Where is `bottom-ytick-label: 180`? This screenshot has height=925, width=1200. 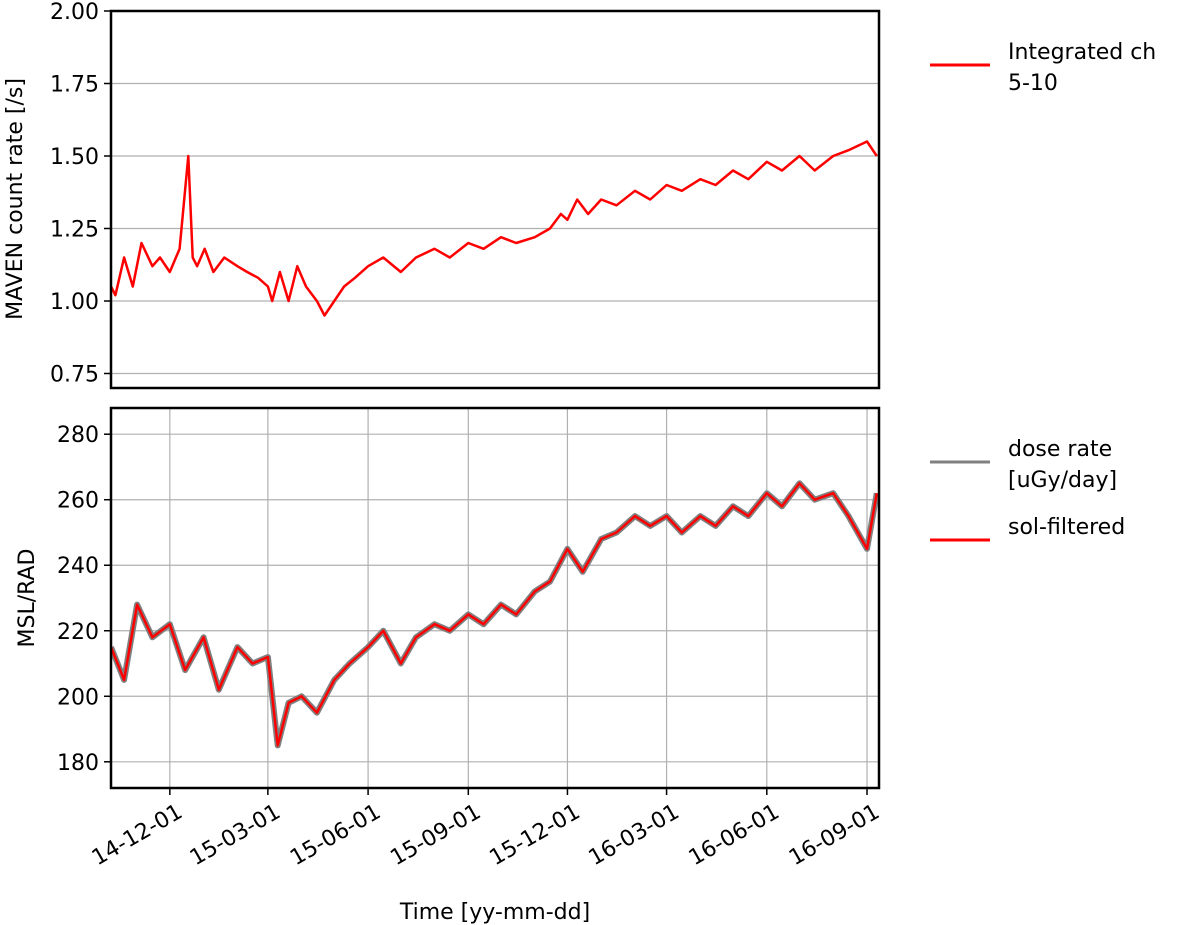 bottom-ytick-label: 180 is located at coordinates (78, 763).